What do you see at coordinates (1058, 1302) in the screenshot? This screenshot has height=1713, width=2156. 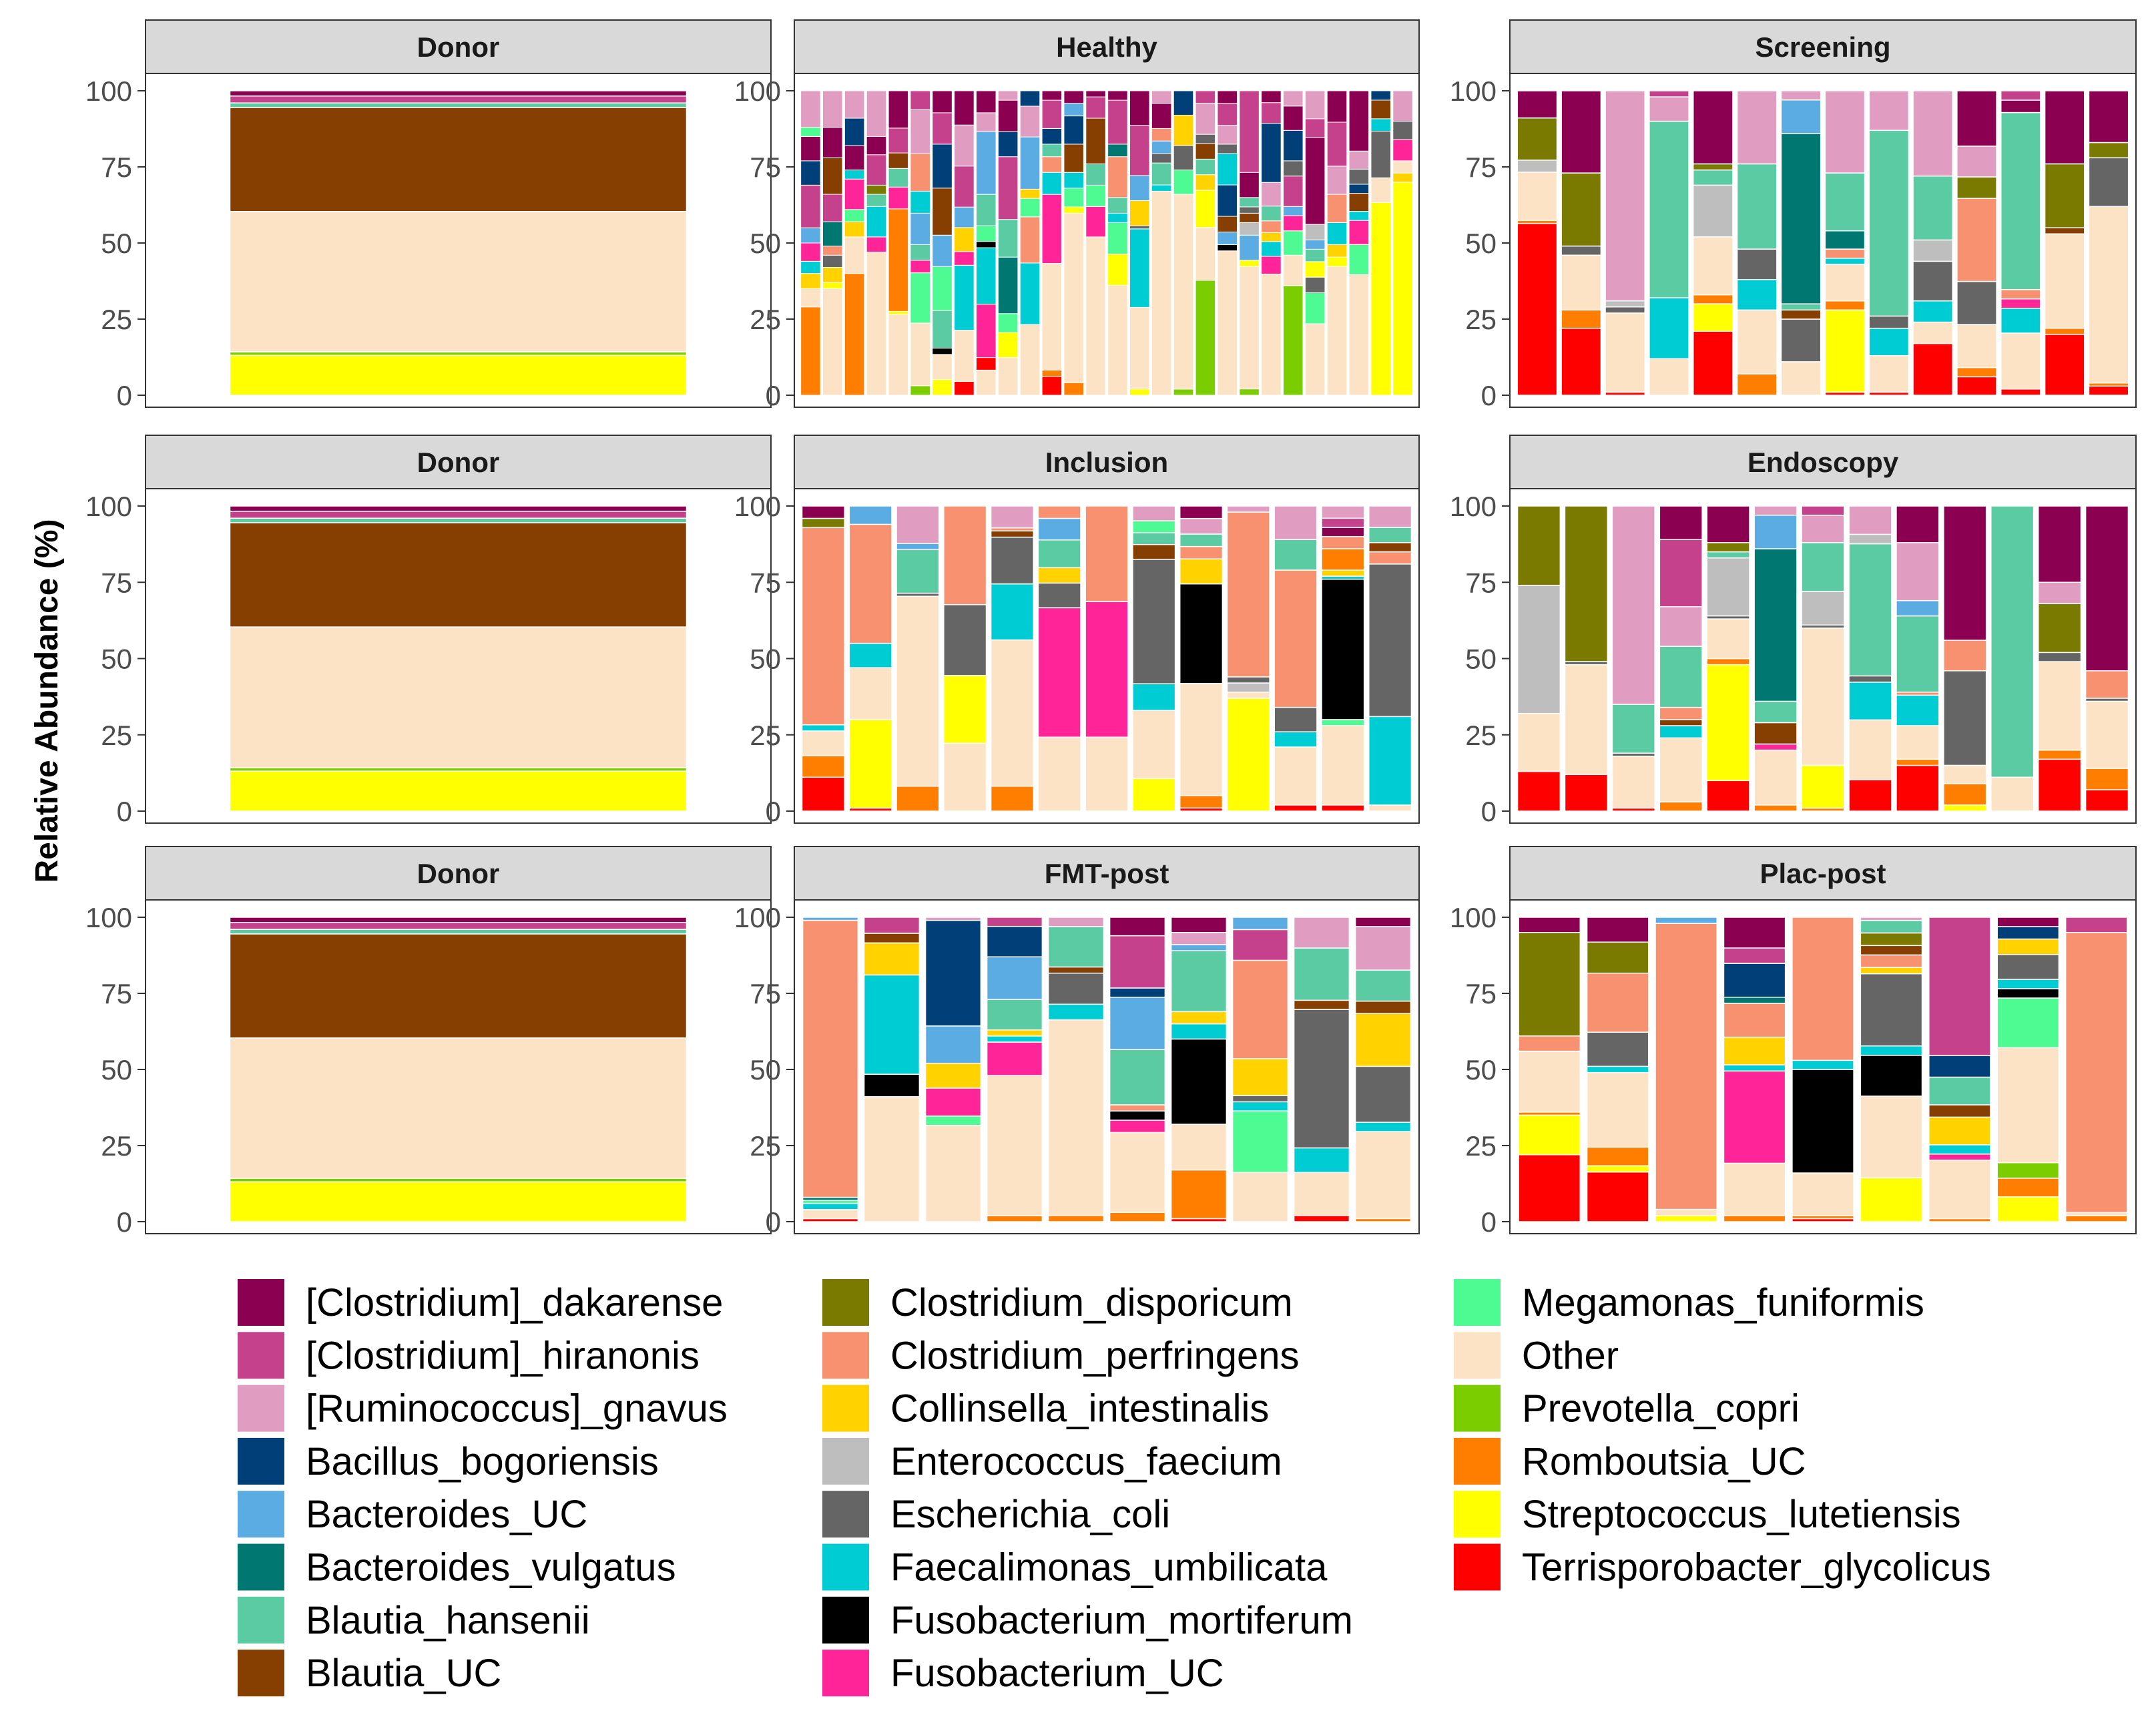 I see `legend-item: Clostridium_disporicum` at bounding box center [1058, 1302].